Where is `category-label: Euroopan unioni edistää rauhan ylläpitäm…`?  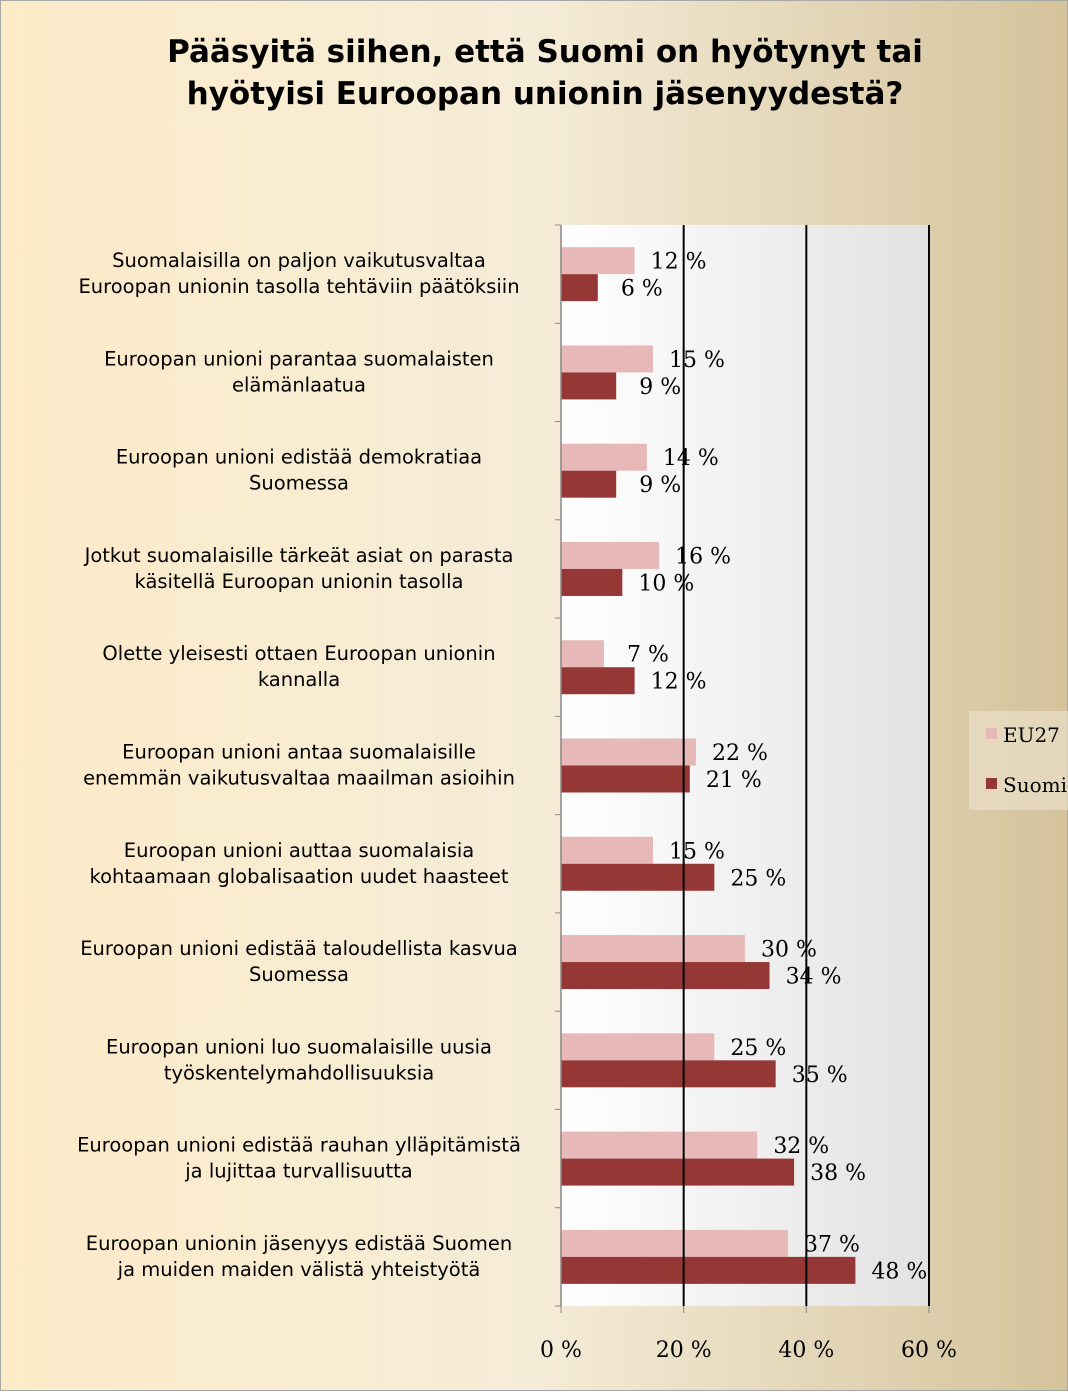 category-label: Euroopan unioni edistää rauhan ylläpitäm… is located at coordinates (299, 1145).